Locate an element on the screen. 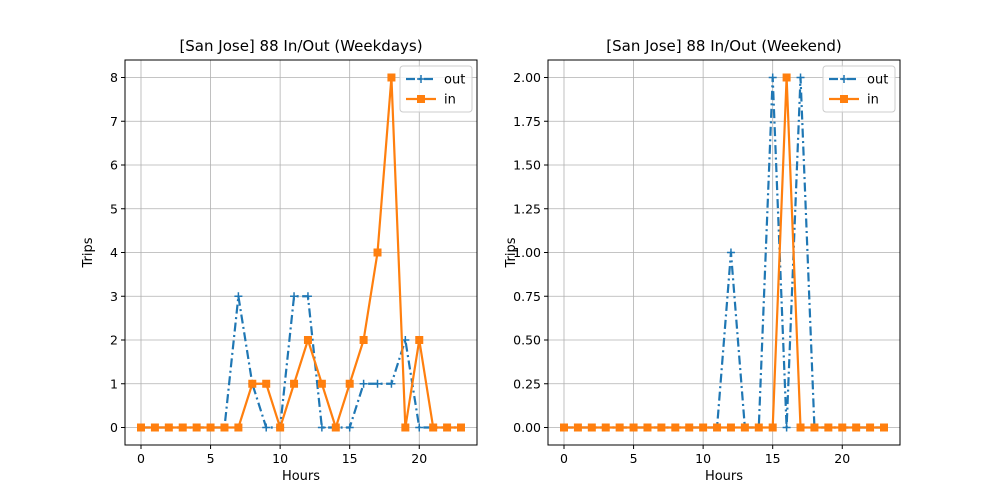 The image size is (1000, 500). y-tick-label: 2.00 is located at coordinates (527, 77).